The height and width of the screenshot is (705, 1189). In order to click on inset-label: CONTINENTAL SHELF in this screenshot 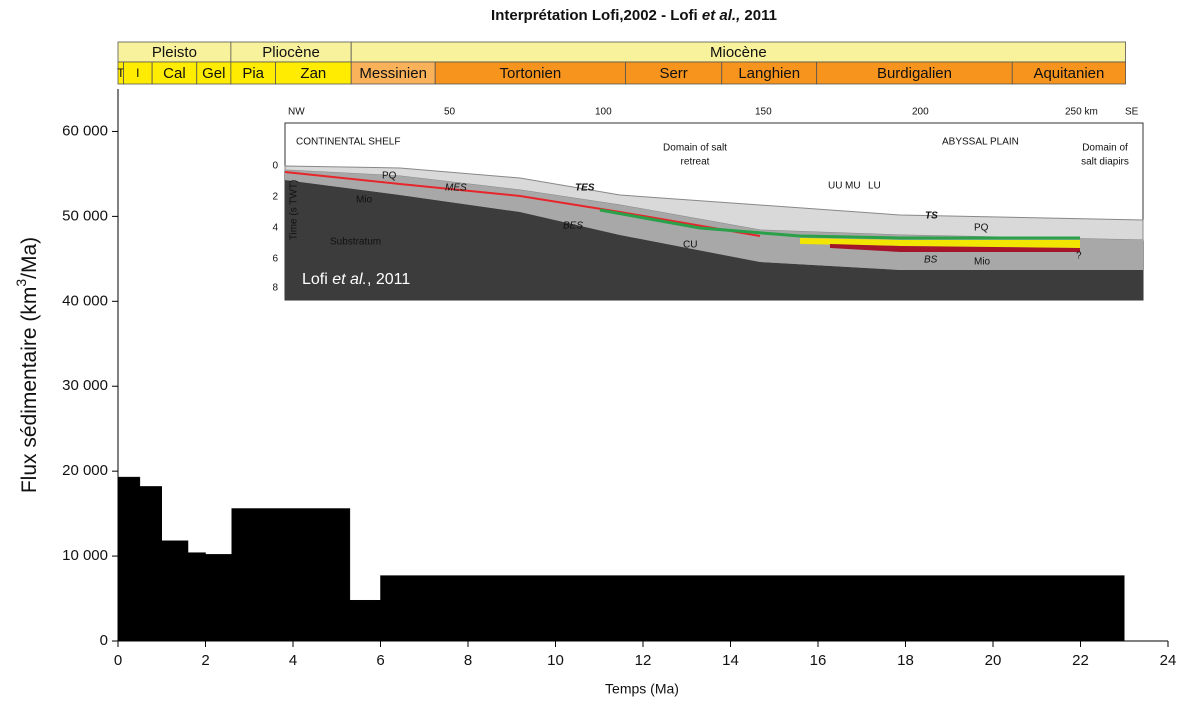, I will do `click(348, 142)`.